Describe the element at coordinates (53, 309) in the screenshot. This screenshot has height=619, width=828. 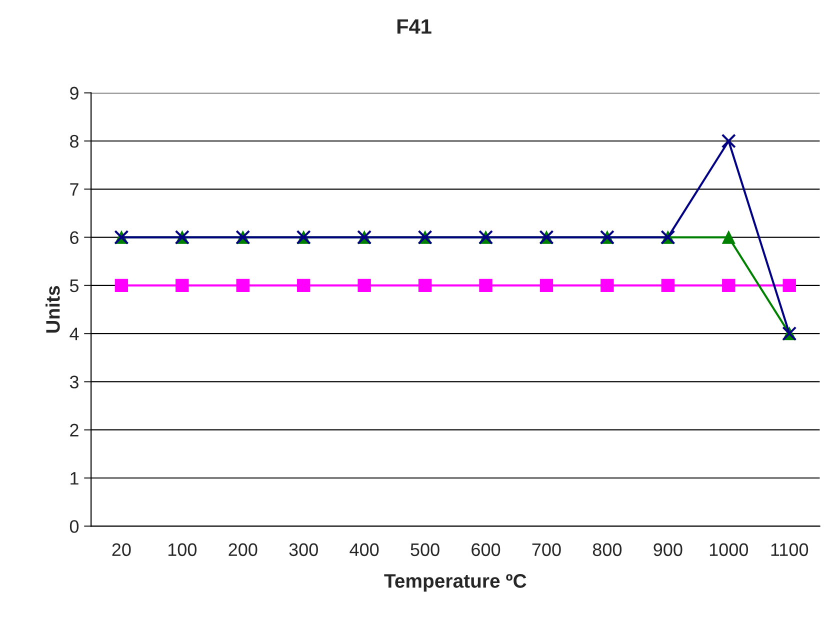
I see `y-axis-title: Units` at that location.